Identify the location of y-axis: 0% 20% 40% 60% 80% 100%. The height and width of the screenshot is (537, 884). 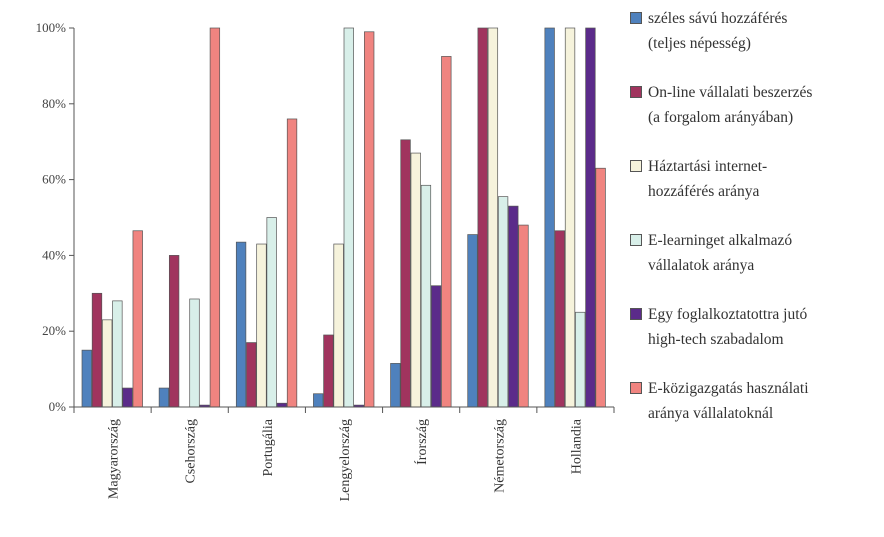
(55, 217).